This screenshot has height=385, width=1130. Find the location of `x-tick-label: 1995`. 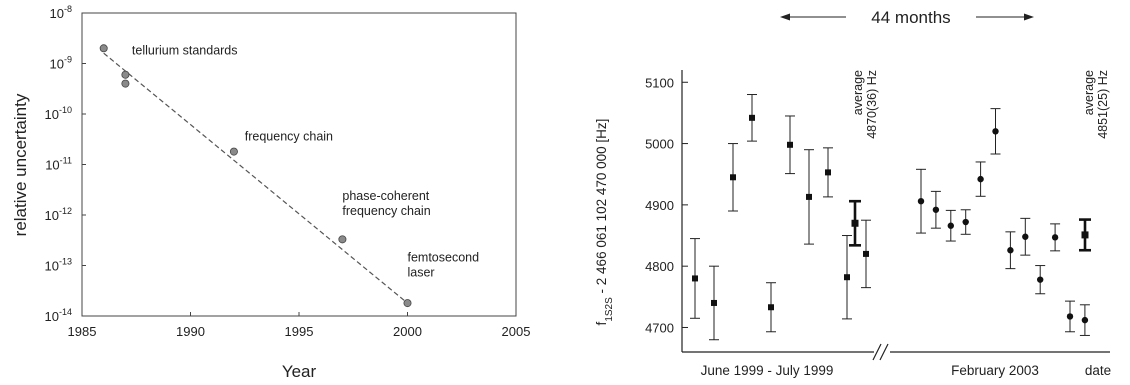

x-tick-label: 1995 is located at coordinates (299, 331).